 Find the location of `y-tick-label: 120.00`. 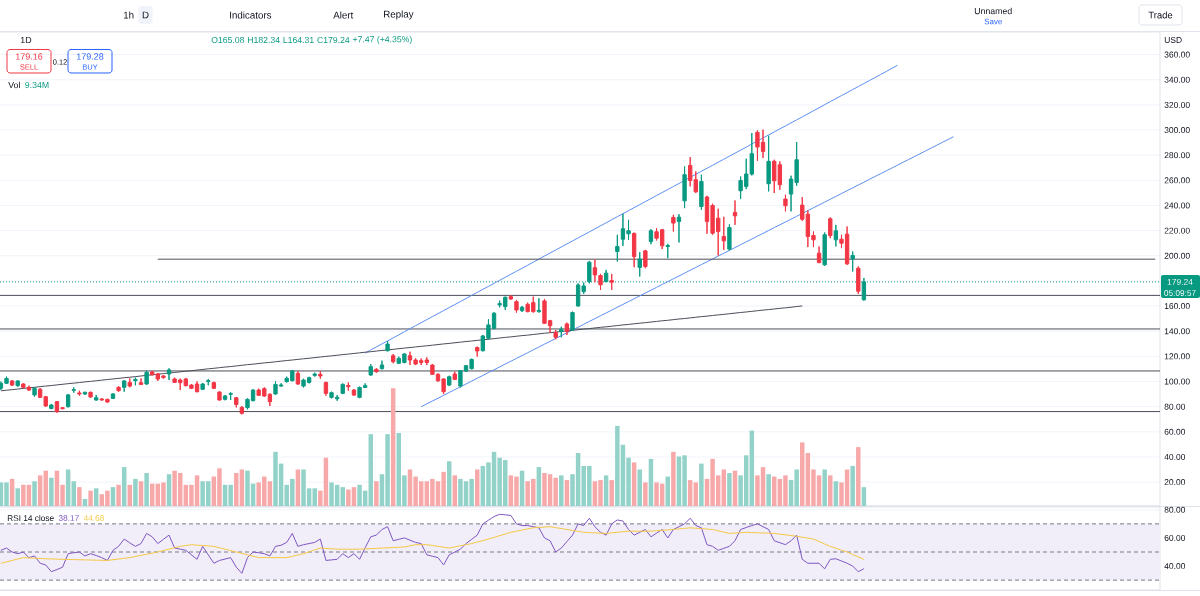

y-tick-label: 120.00 is located at coordinates (1177, 356).